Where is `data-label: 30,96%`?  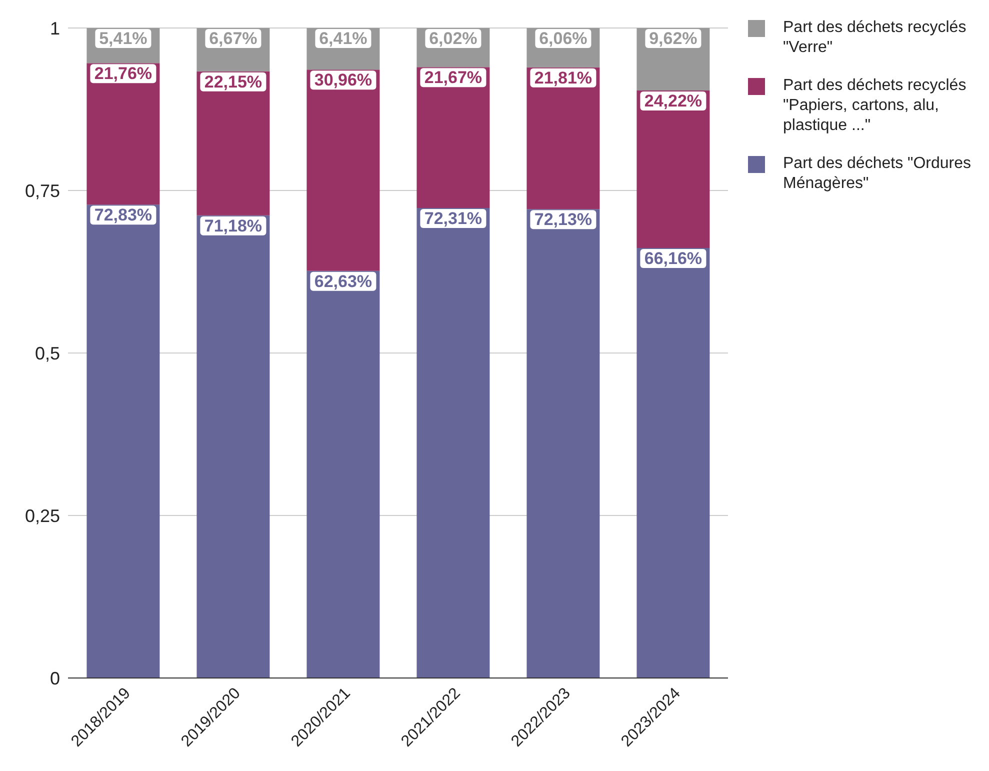
data-label: 30,96% is located at coordinates (343, 80).